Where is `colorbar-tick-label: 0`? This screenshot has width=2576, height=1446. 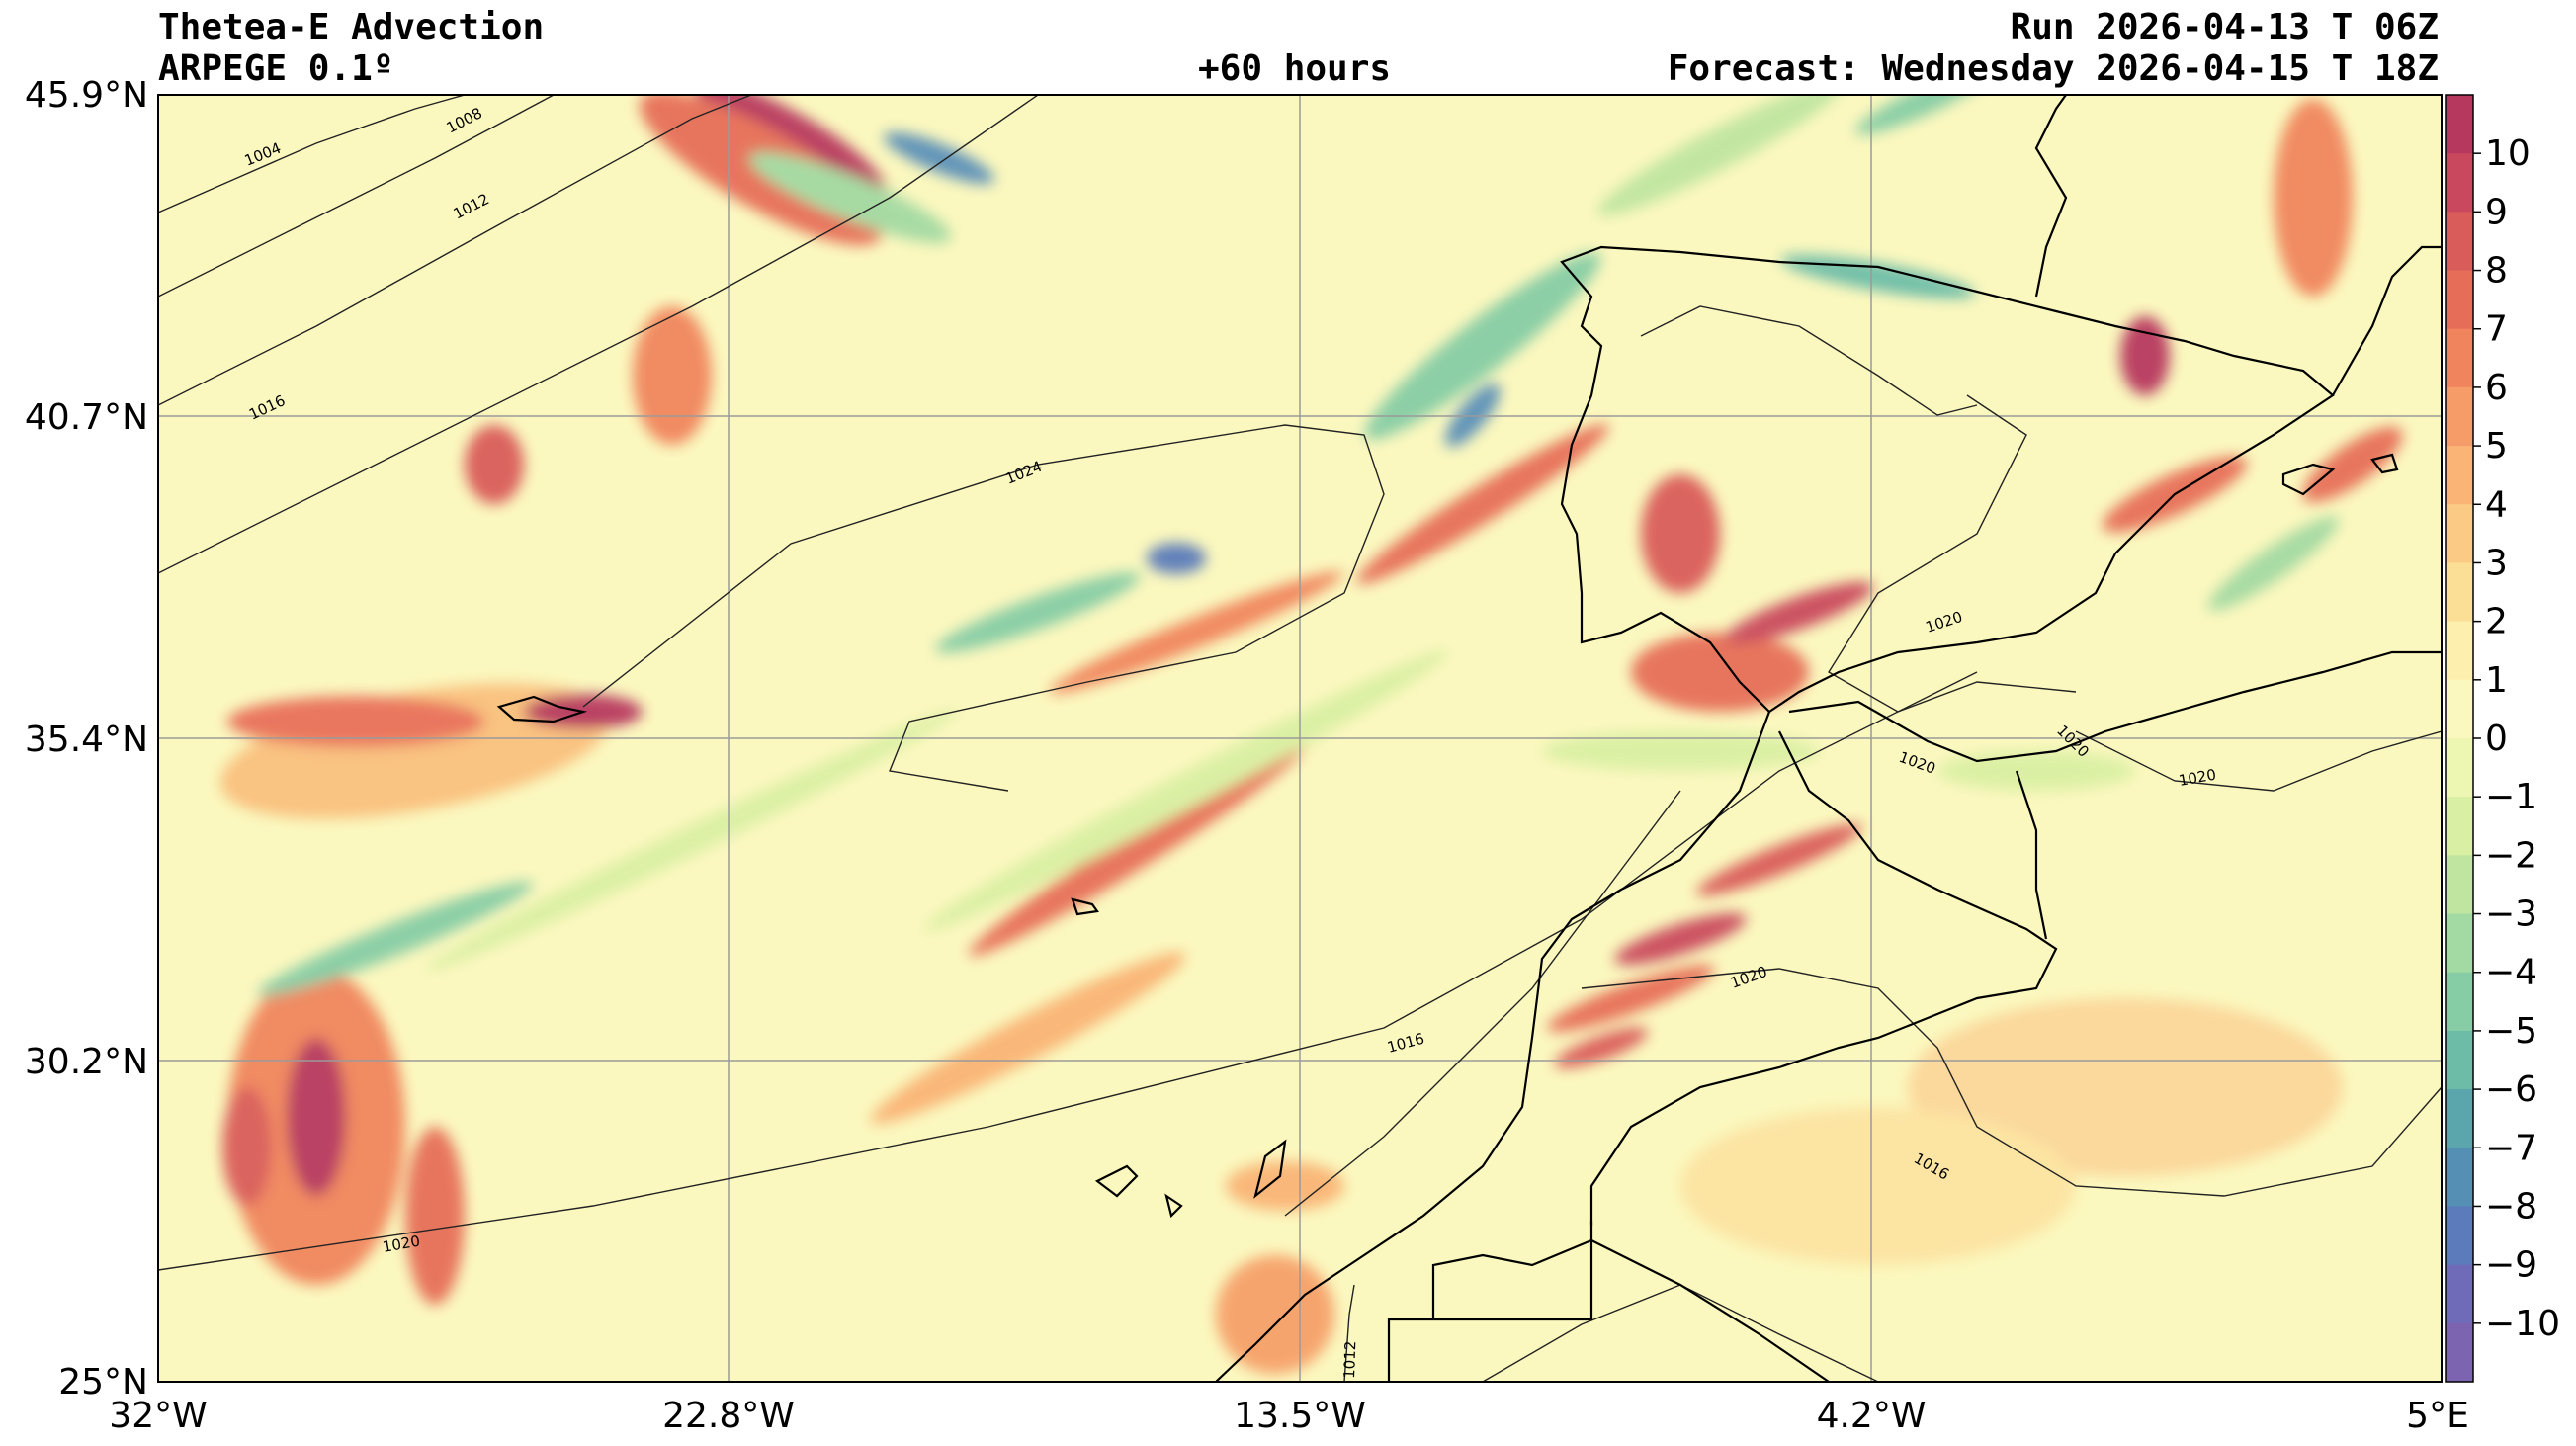 colorbar-tick-label: 0 is located at coordinates (2496, 739).